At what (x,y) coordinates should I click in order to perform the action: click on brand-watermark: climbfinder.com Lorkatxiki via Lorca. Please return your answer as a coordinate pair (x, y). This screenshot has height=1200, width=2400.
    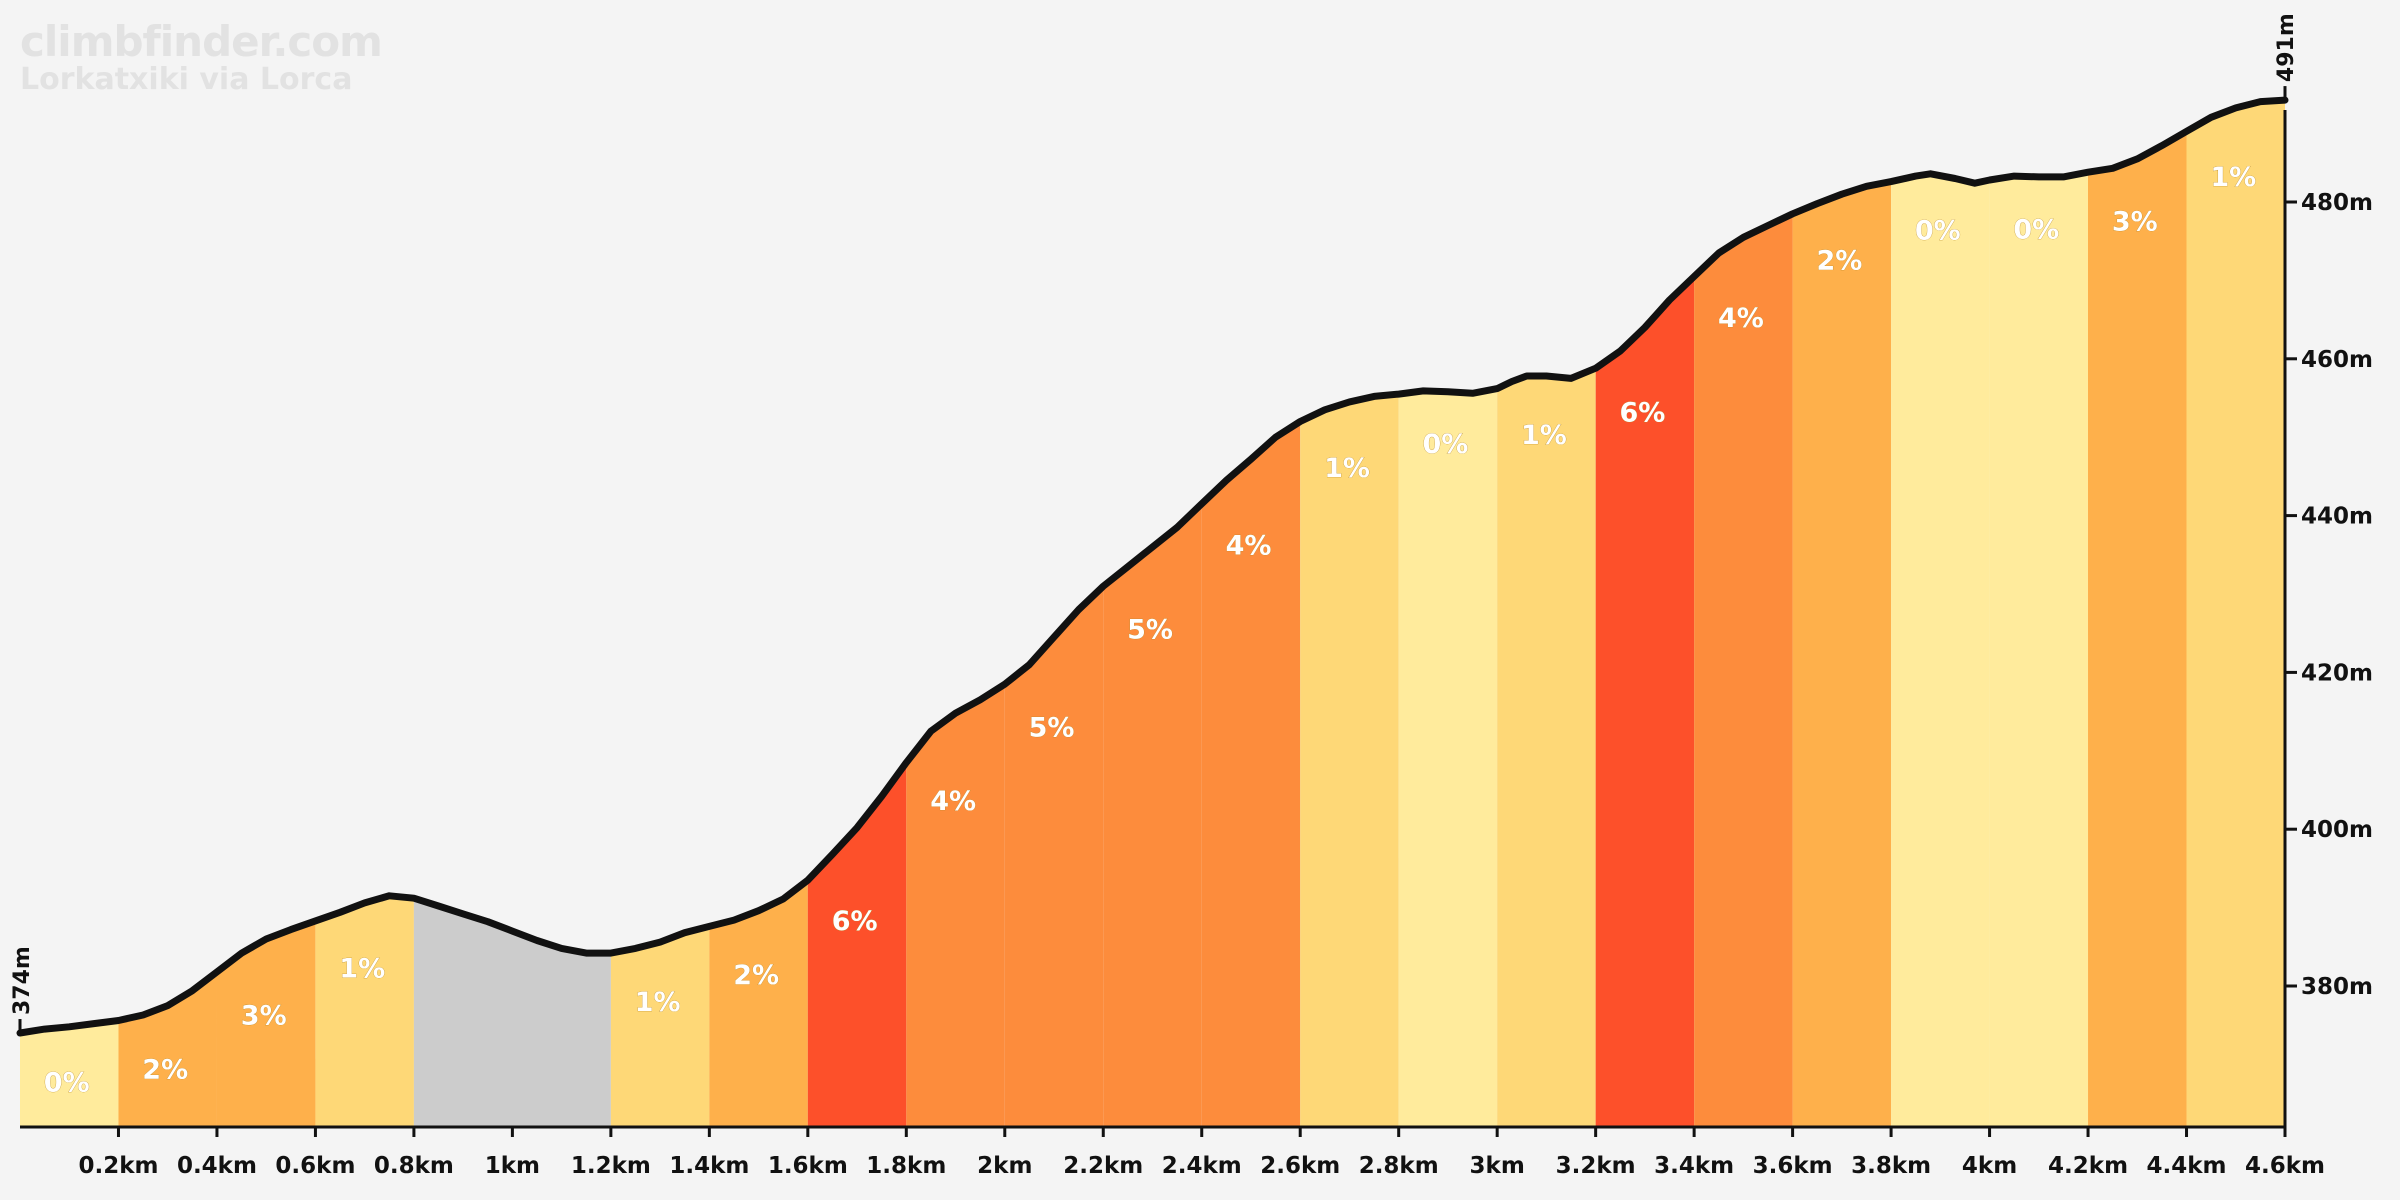
    Looking at the image, I should click on (201, 57).